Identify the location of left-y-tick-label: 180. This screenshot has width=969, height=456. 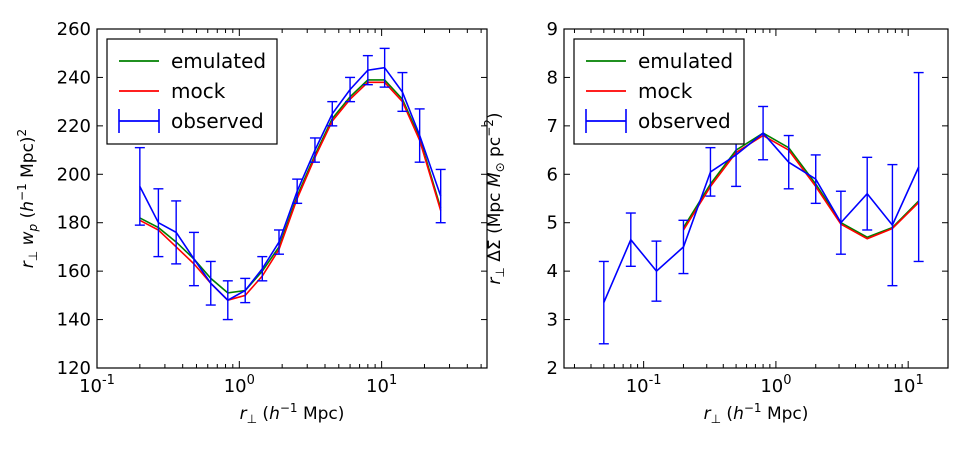
(74, 223).